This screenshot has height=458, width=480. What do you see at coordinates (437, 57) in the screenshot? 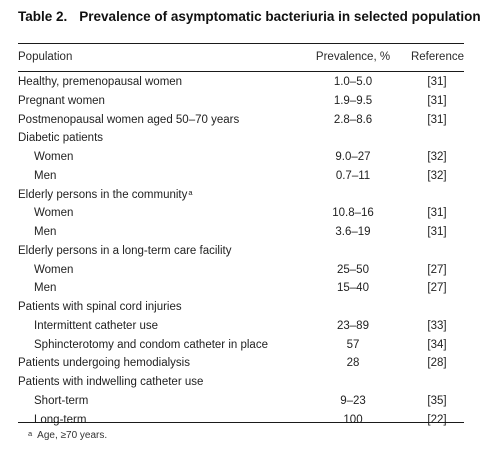
I see `header-reference: Reference` at bounding box center [437, 57].